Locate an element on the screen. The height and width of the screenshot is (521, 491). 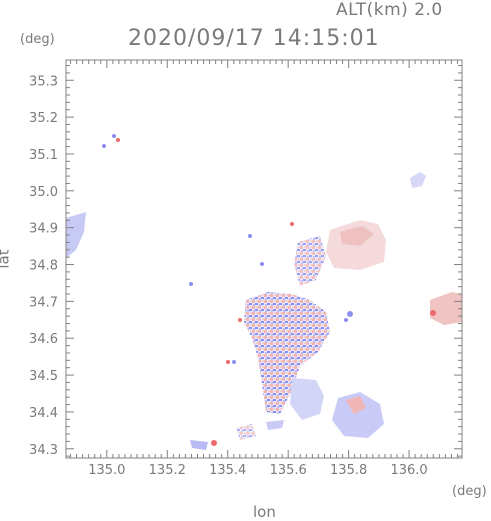
echo-northeast-speck is located at coordinates (418, 180).